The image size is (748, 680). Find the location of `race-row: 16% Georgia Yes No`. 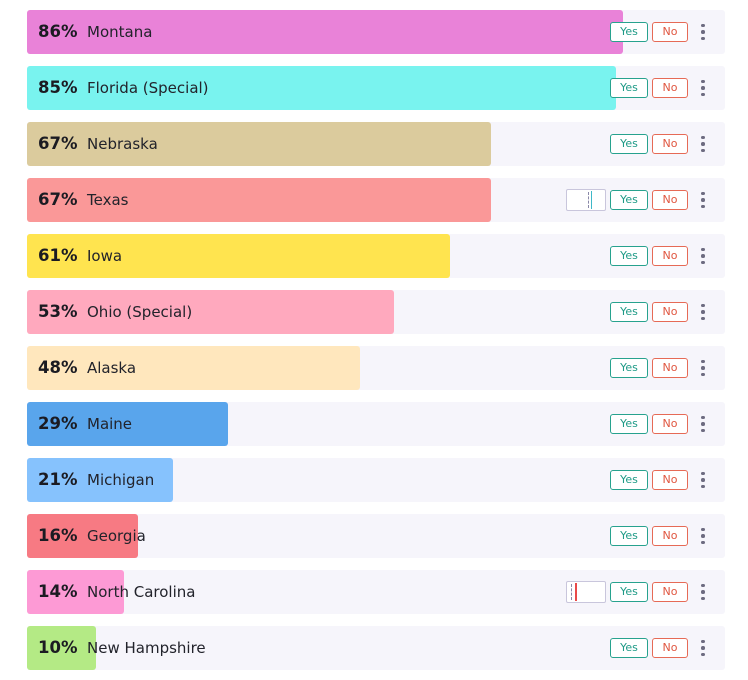

race-row: 16% Georgia Yes No is located at coordinates (376, 536).